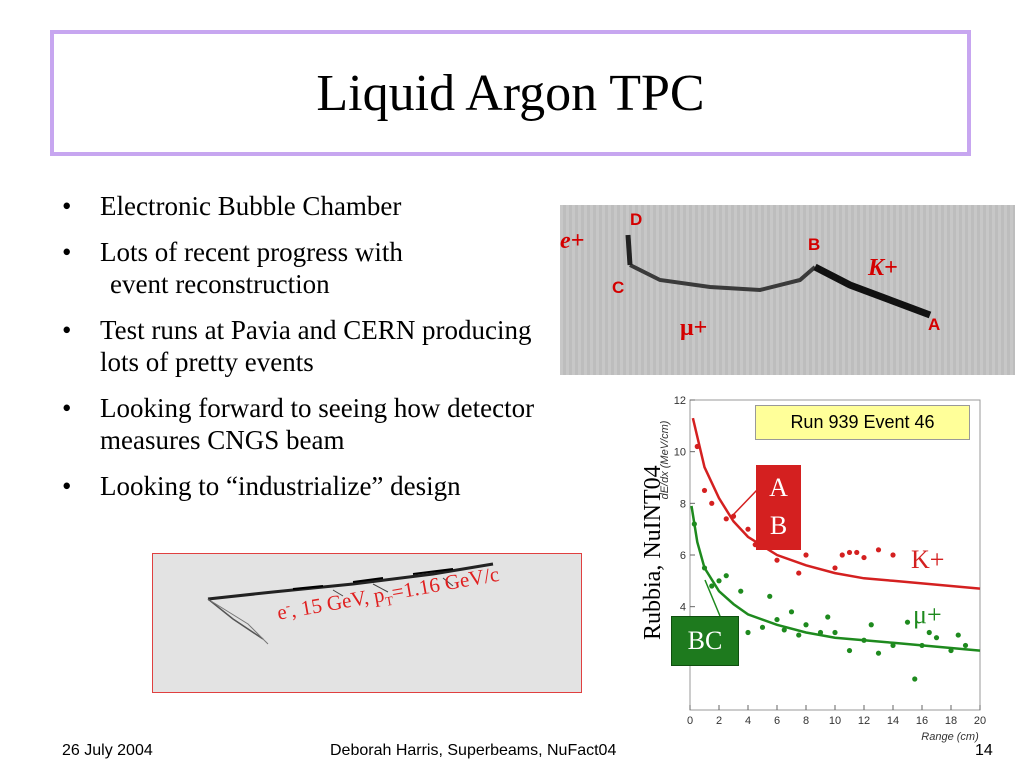  What do you see at coordinates (572, 241) in the screenshot?
I see `label-e-plus: e+` at bounding box center [572, 241].